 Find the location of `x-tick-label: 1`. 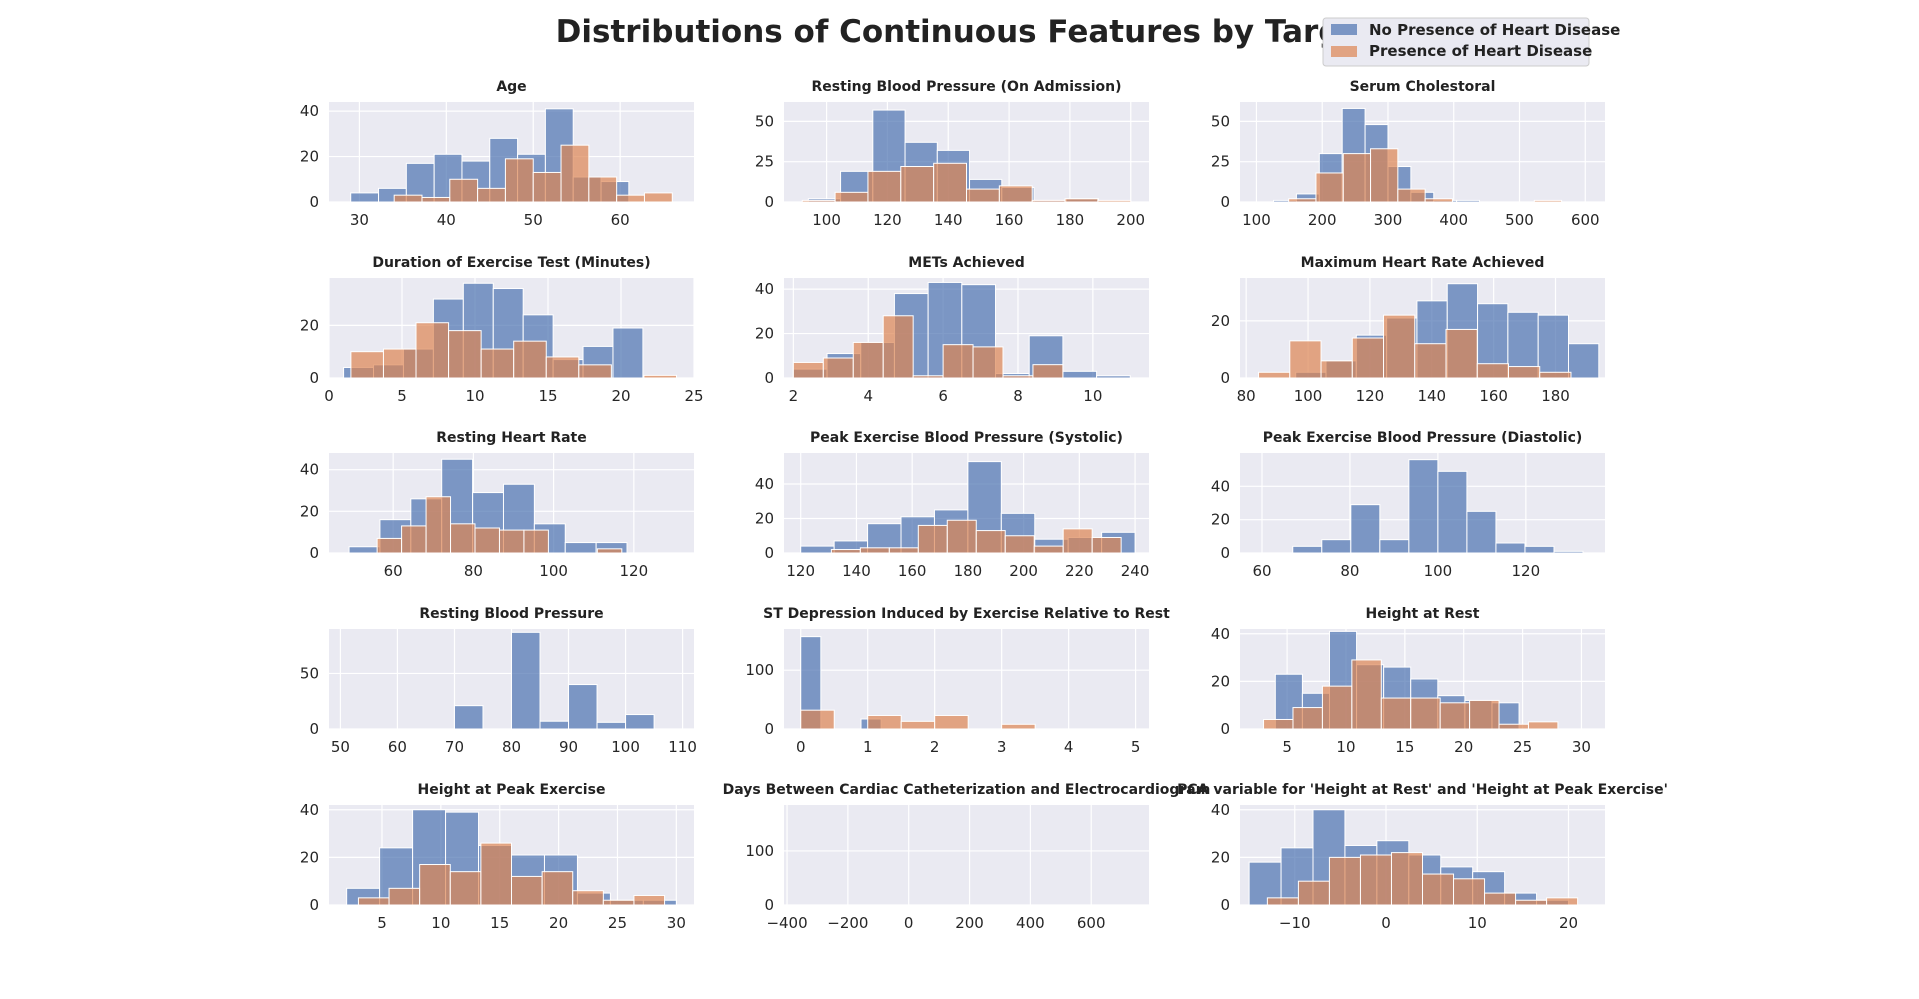

x-tick-label: 1 is located at coordinates (868, 747).